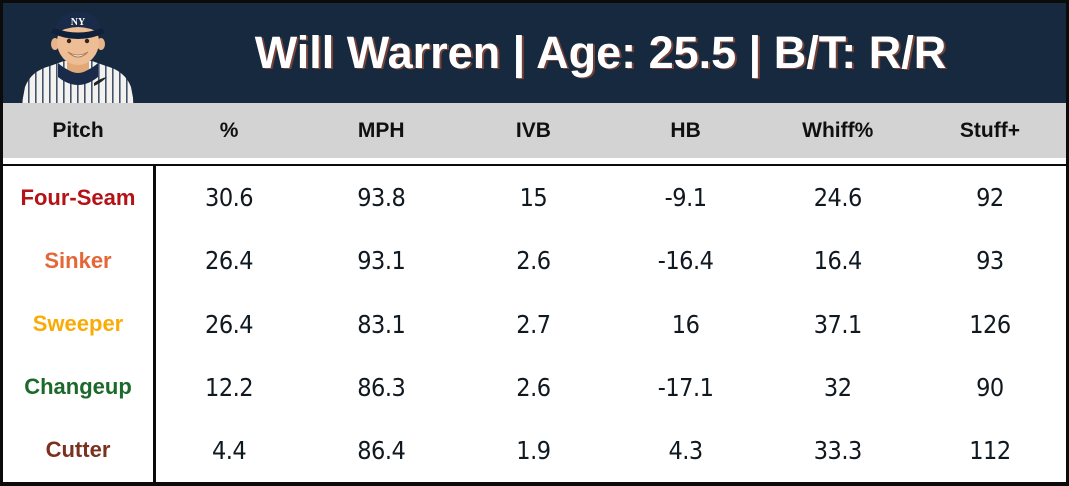  I want to click on table-row: Sinker 26.4 93.1 2.6 -16.4 16.4 93, so click(534, 260).